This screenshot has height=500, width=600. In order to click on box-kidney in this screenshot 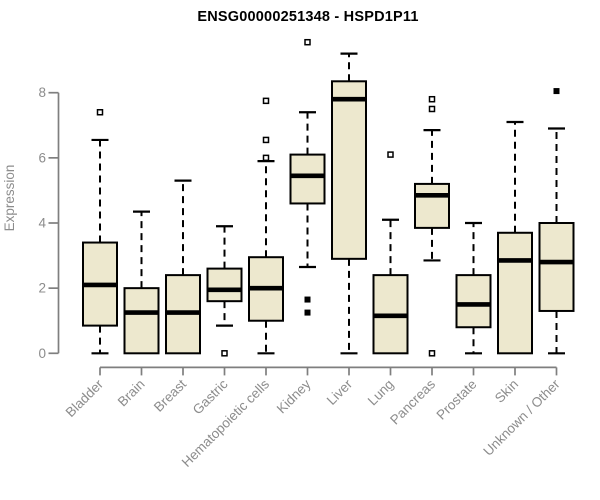, I will do `click(307, 179)`.